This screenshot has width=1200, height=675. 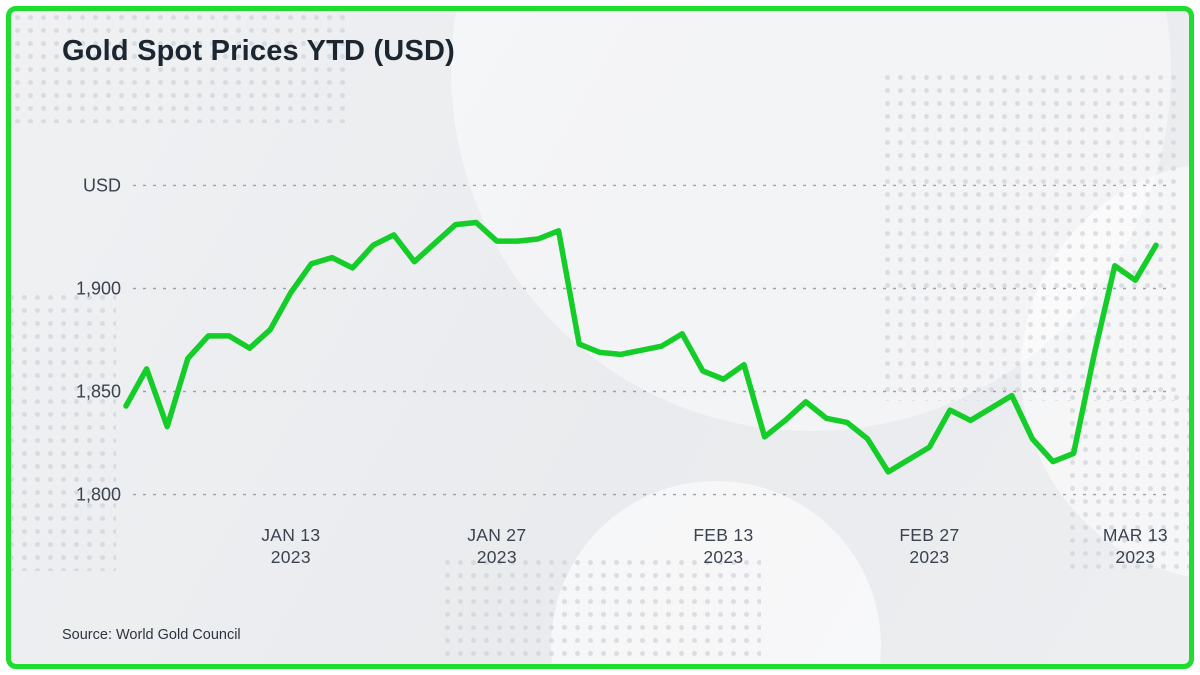 What do you see at coordinates (929, 535) in the screenshot?
I see `x-tick-label: FEB 27` at bounding box center [929, 535].